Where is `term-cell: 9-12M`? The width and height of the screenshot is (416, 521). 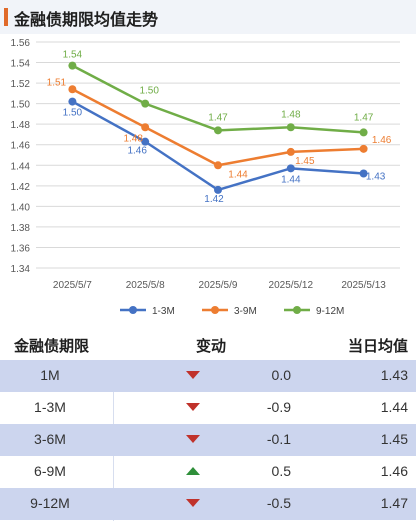 term-cell: 9-12M is located at coordinates (50, 503).